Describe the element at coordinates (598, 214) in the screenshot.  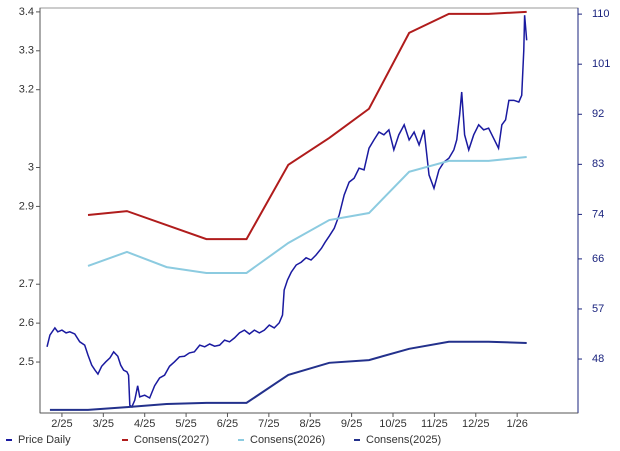
I see `y2-tick-label: 74` at that location.